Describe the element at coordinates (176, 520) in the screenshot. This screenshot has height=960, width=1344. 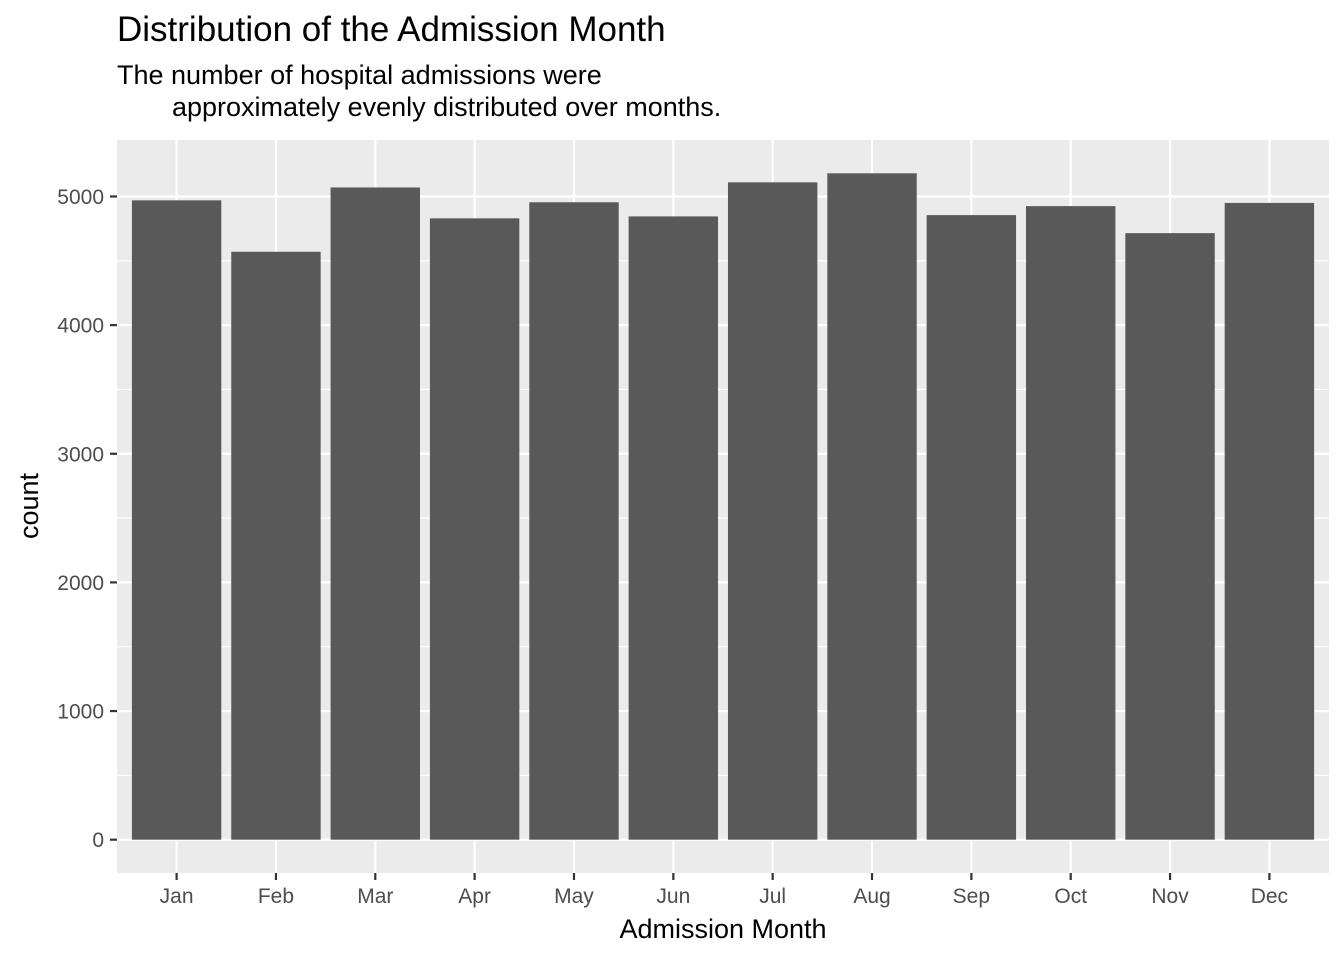
I see `bar-jan` at that location.